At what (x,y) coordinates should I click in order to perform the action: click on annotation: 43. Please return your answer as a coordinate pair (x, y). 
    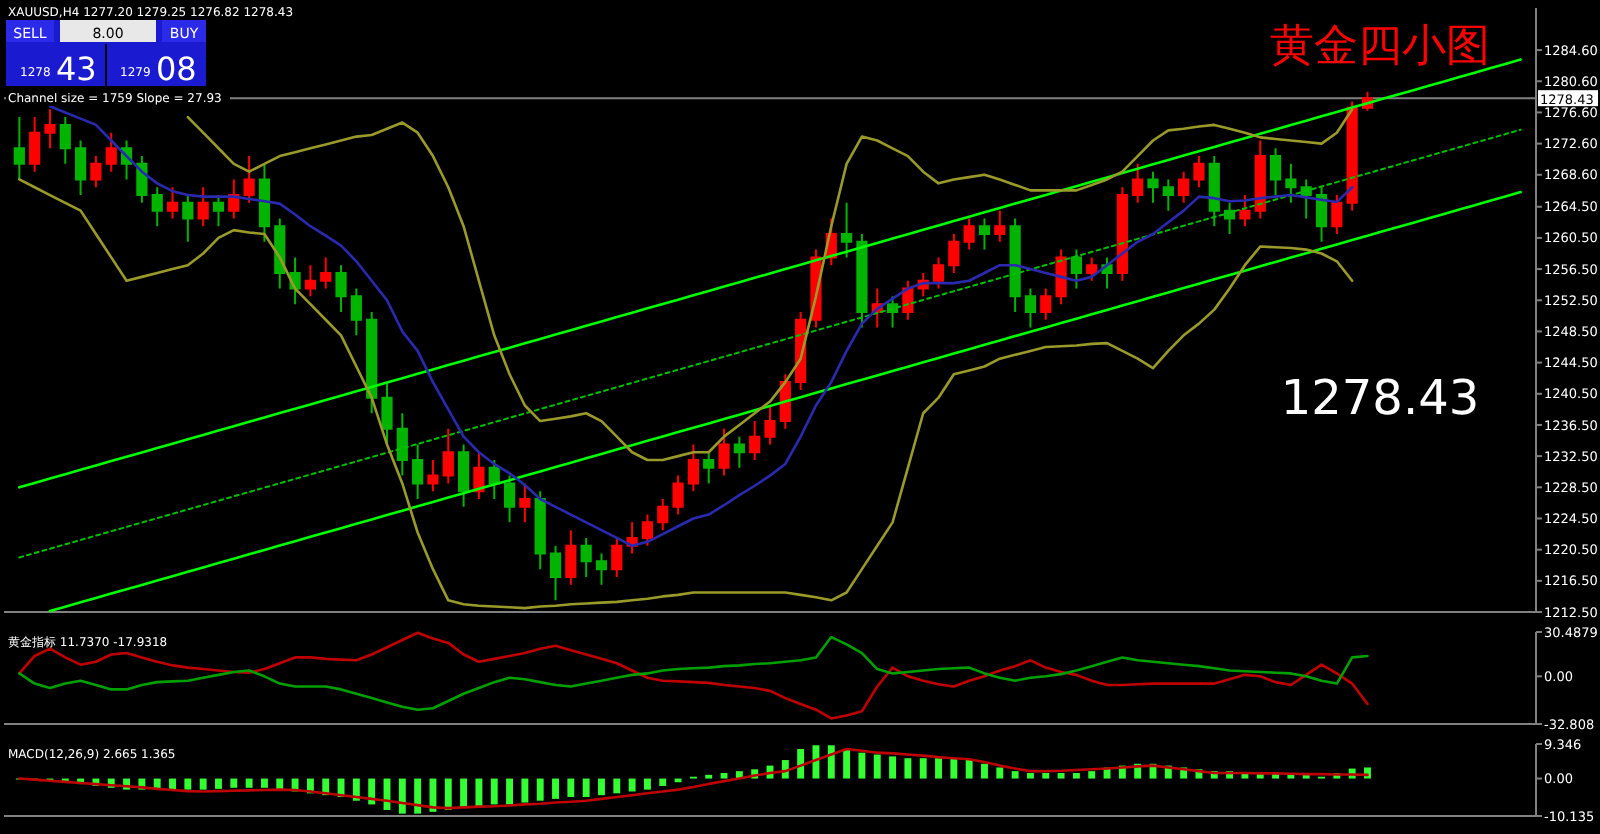
    Looking at the image, I should click on (76, 69).